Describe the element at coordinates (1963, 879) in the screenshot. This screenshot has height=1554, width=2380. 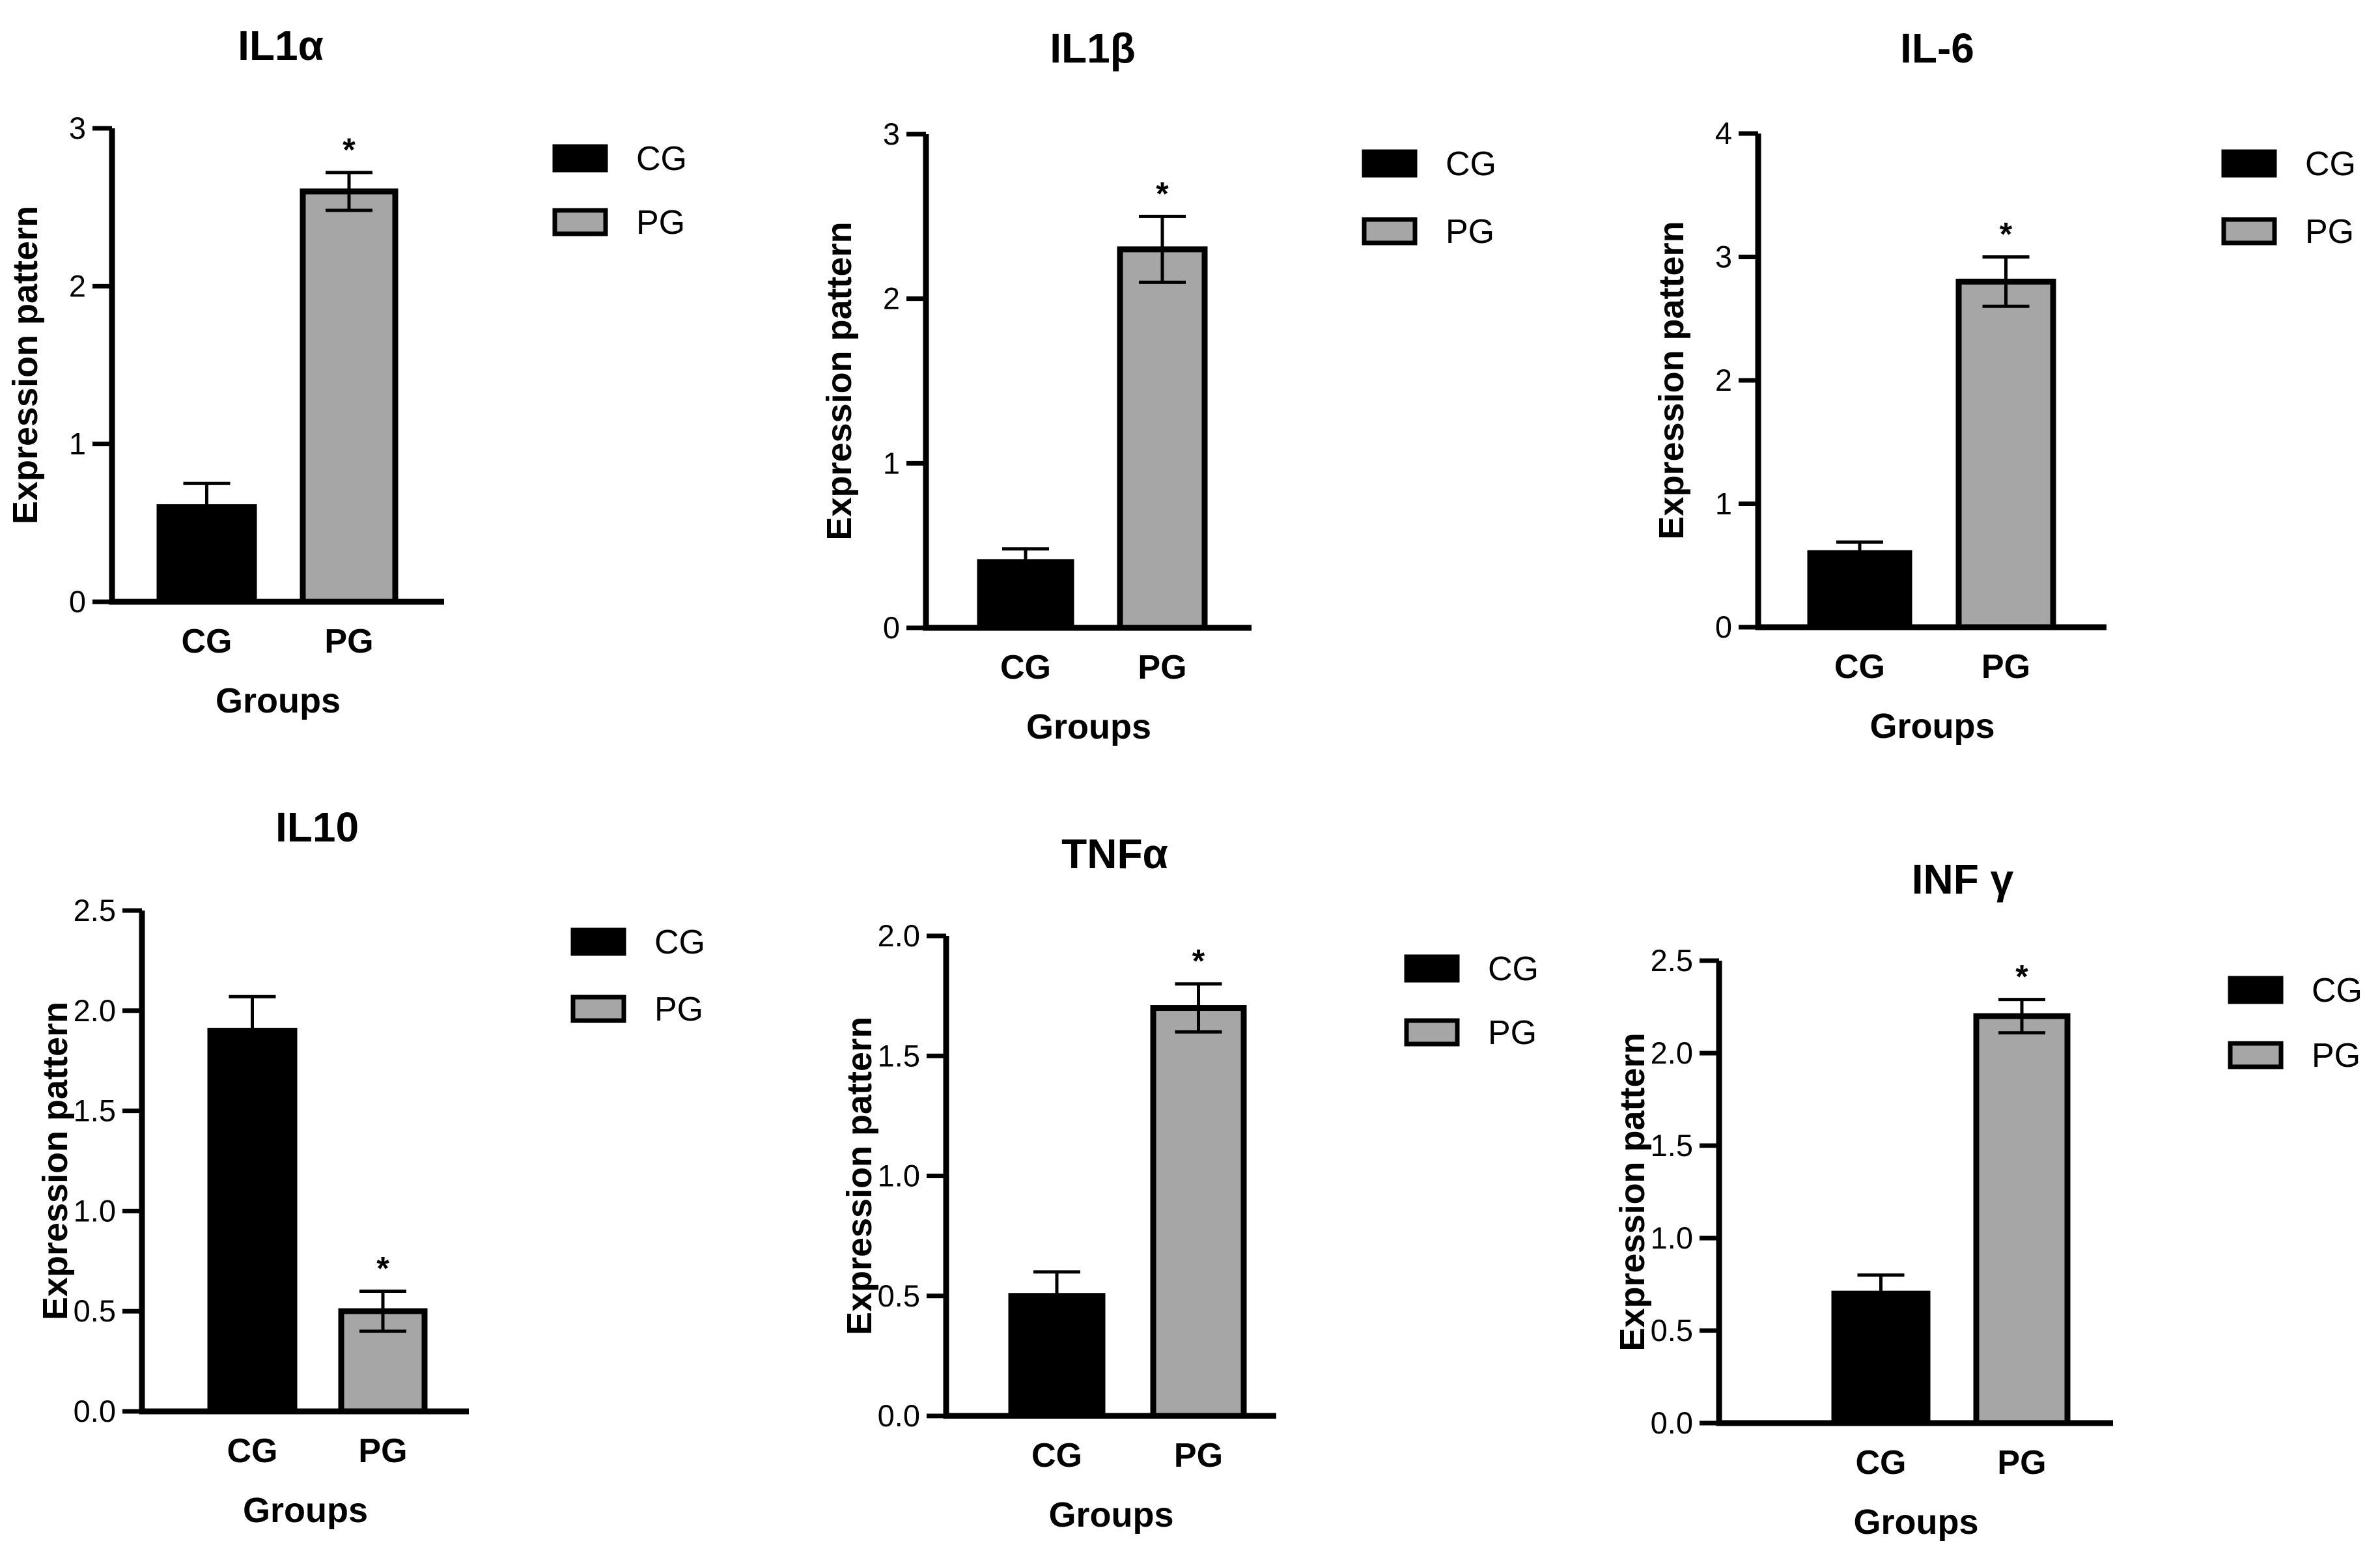
I see `chart-title: INF γ` at that location.